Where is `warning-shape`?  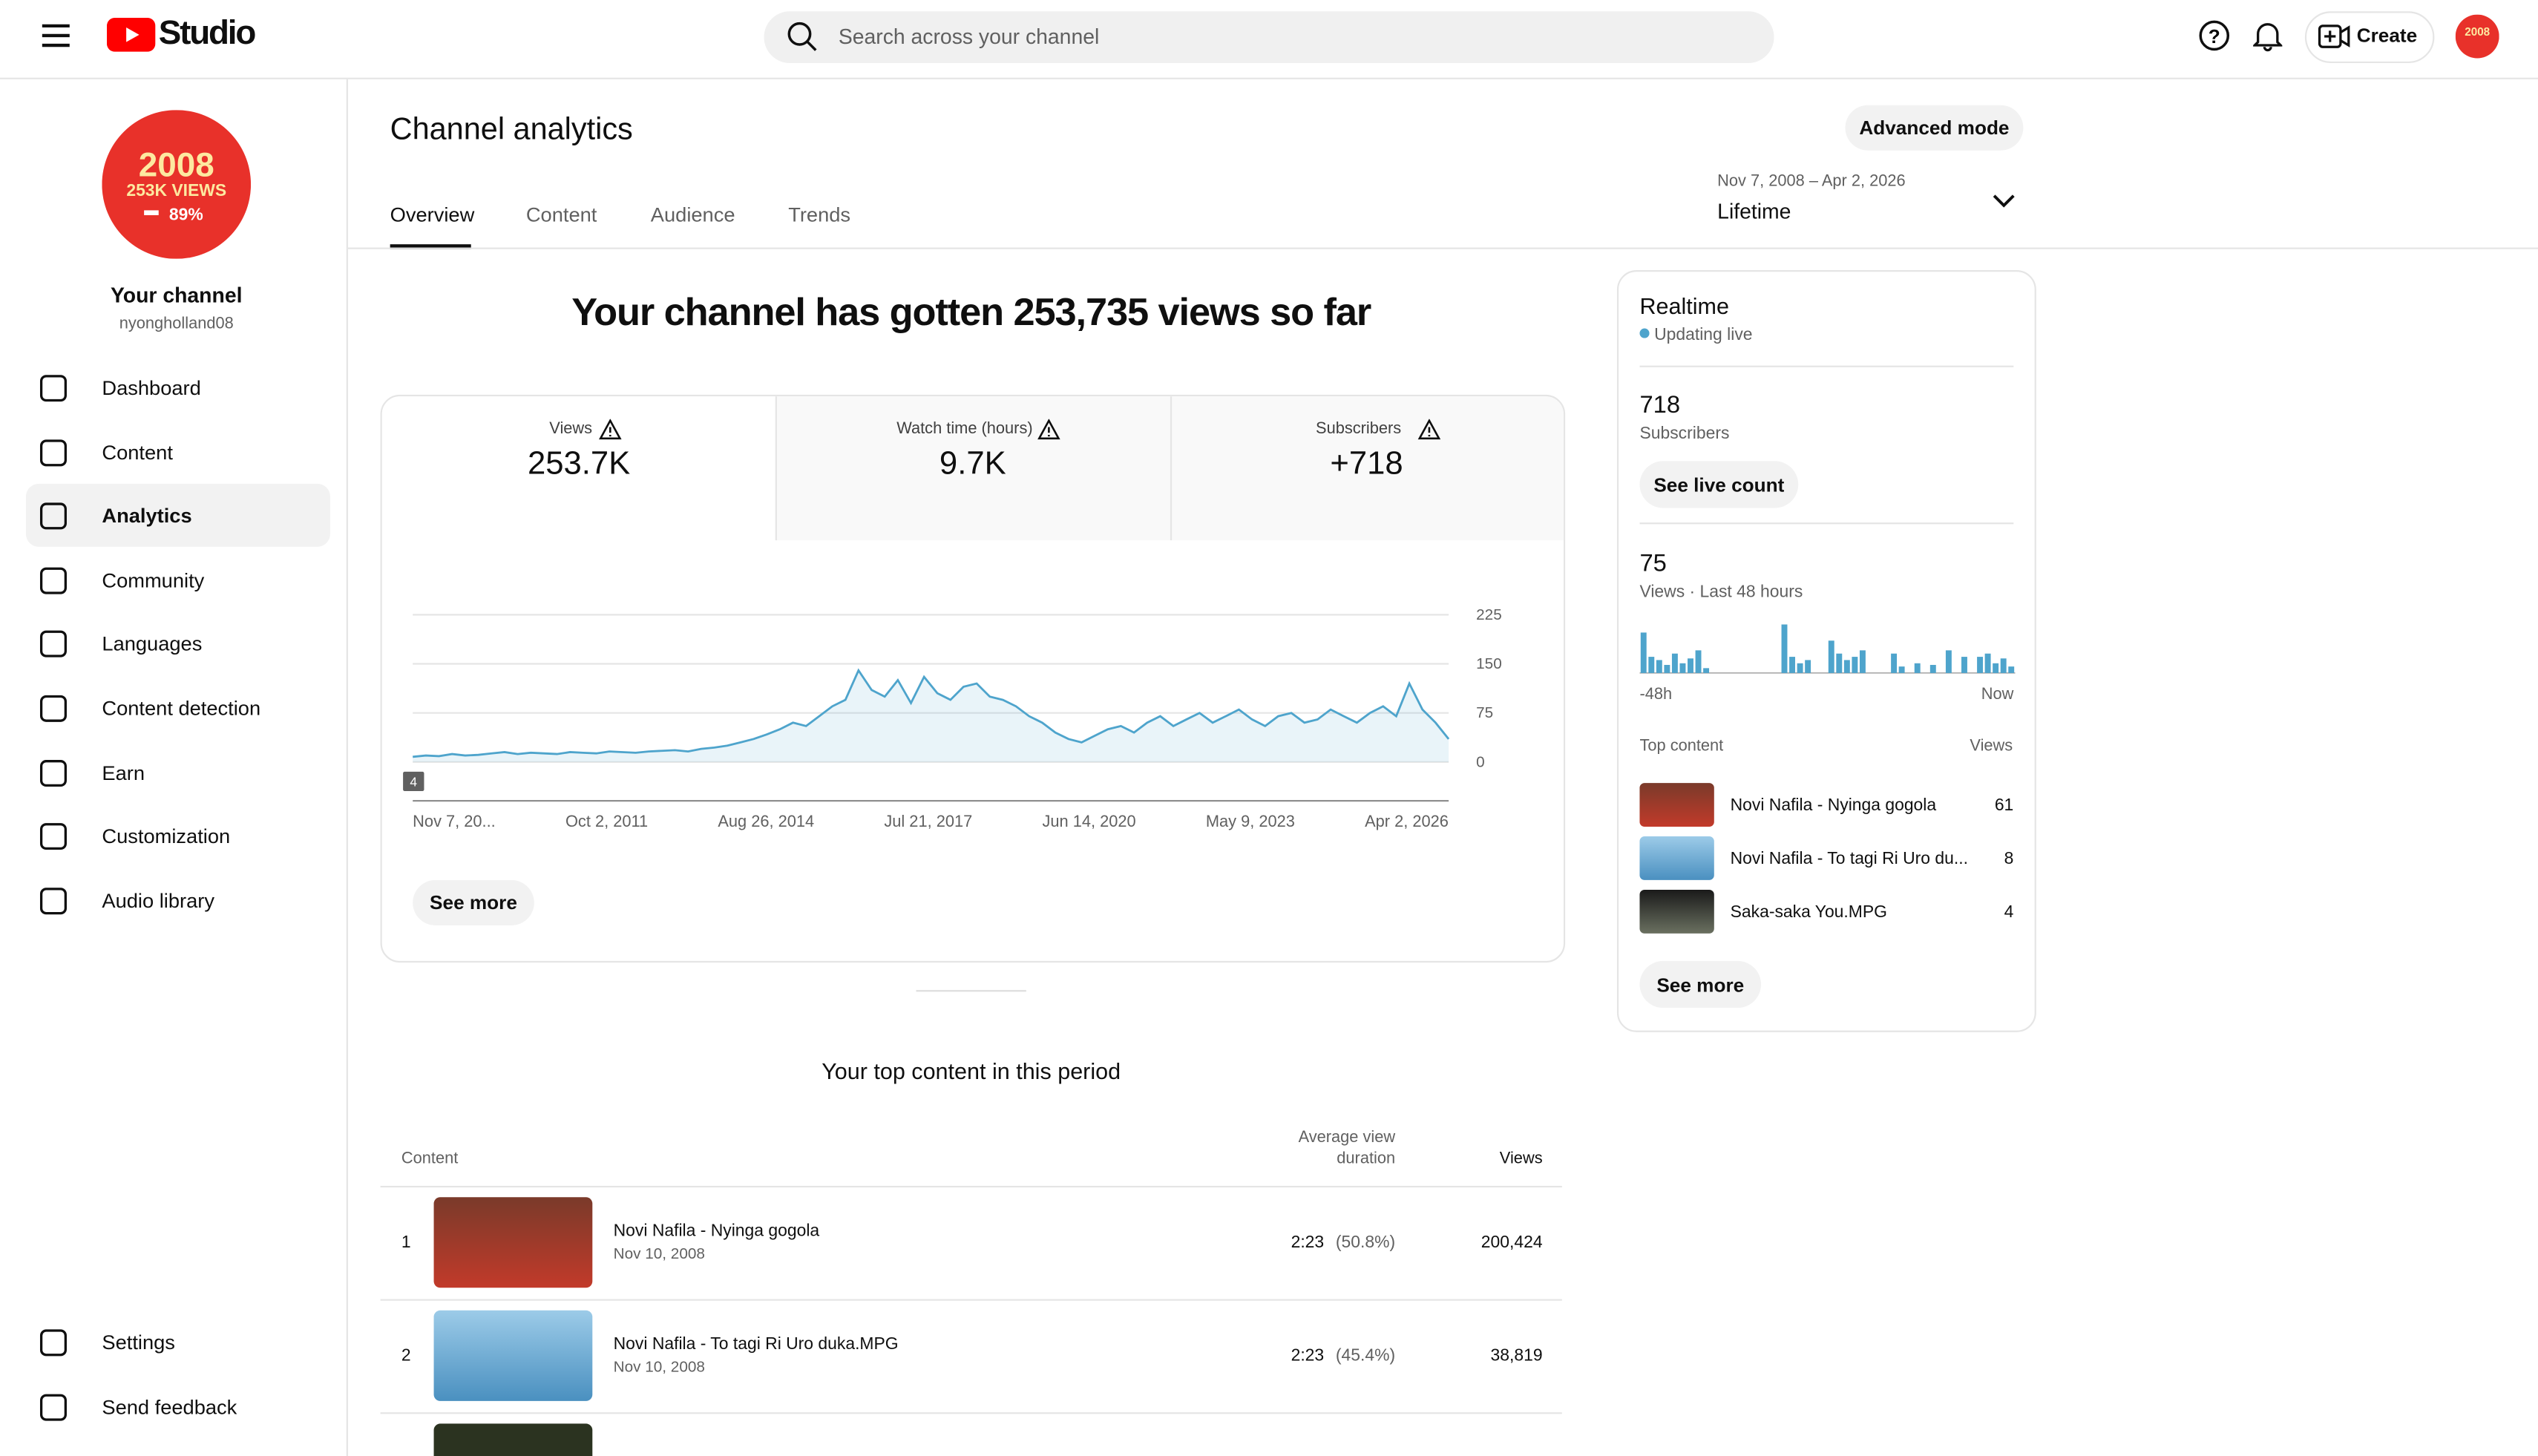
warning-shape is located at coordinates (1048, 430).